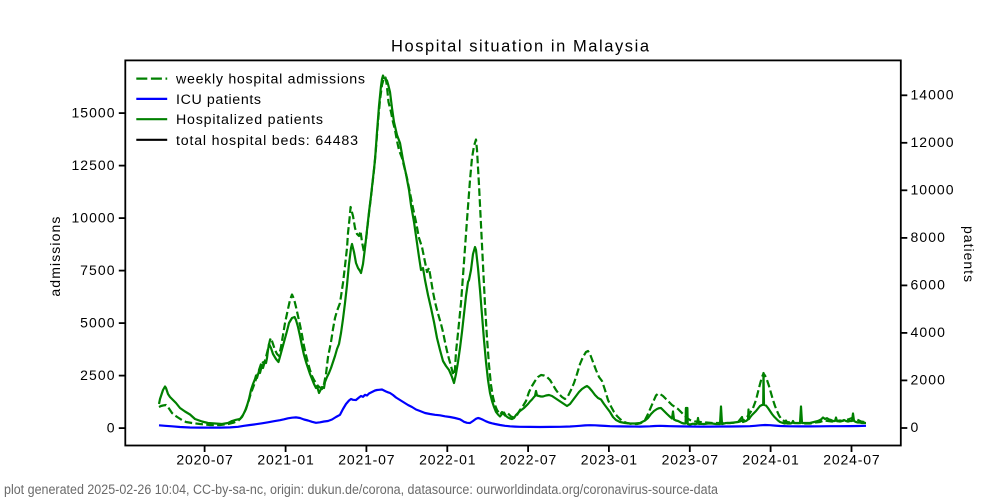 This screenshot has height=500, width=1000. I want to click on svg-text: 2023-01, so click(609, 459).